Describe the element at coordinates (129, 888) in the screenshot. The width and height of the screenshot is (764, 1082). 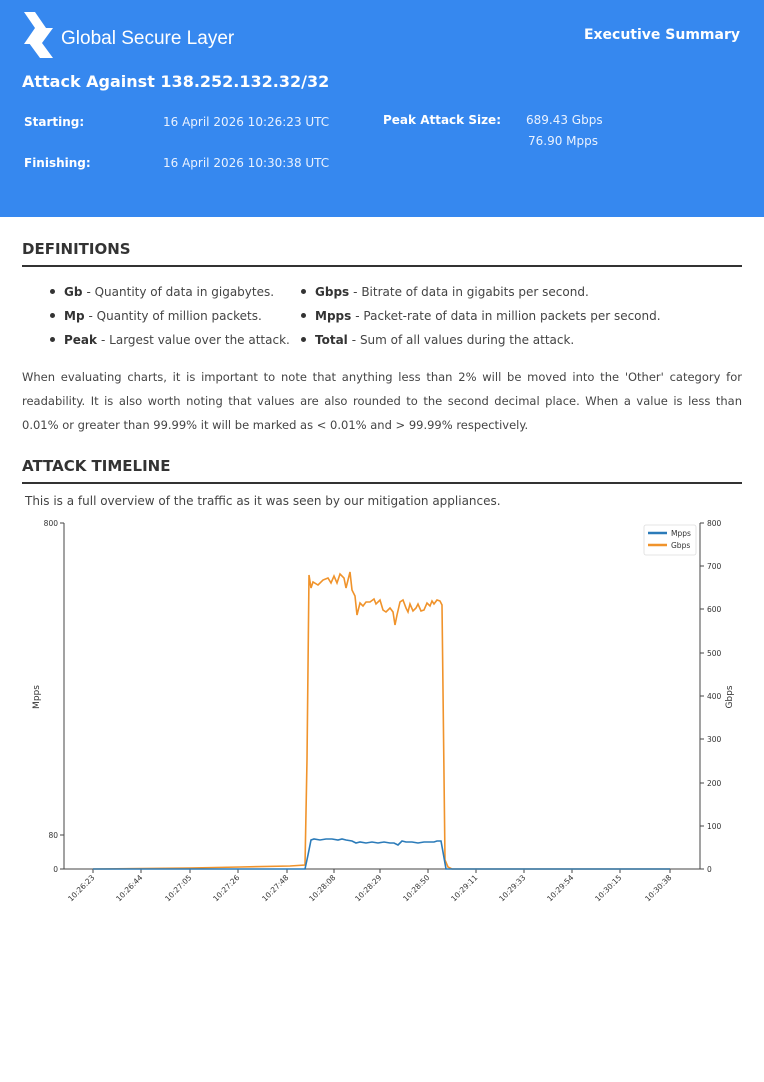
I see `svg-text: 10:26:44` at that location.